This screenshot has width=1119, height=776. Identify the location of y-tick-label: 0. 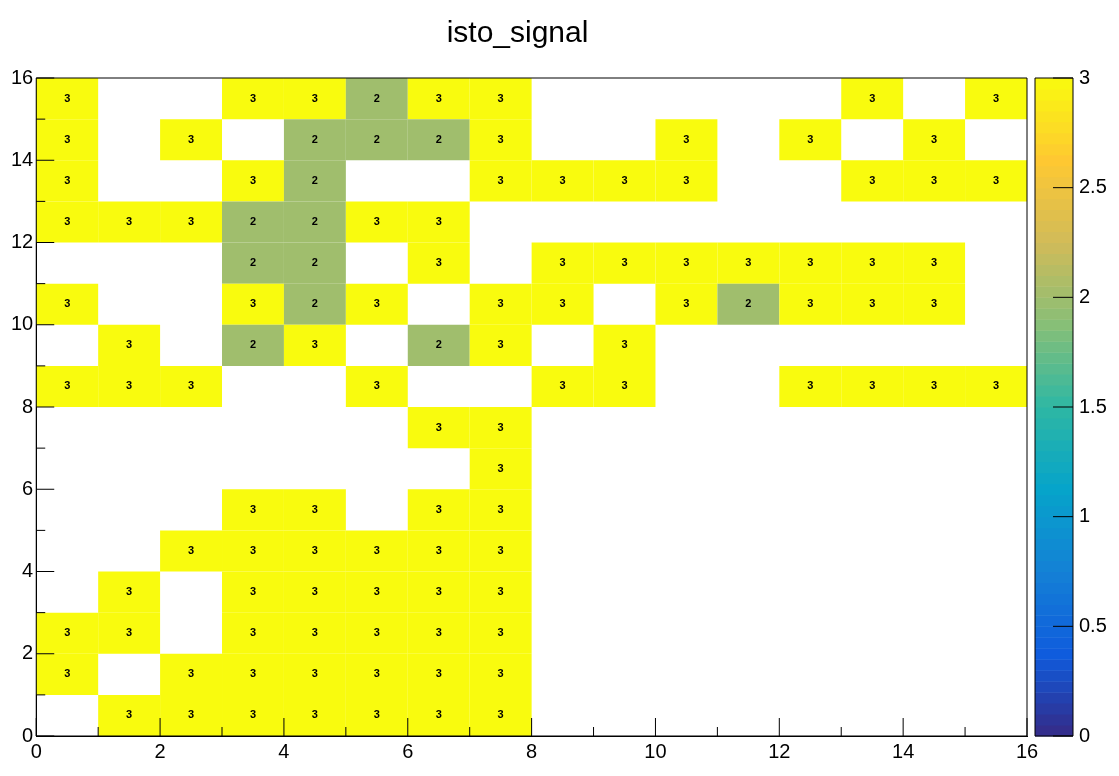
(28, 734).